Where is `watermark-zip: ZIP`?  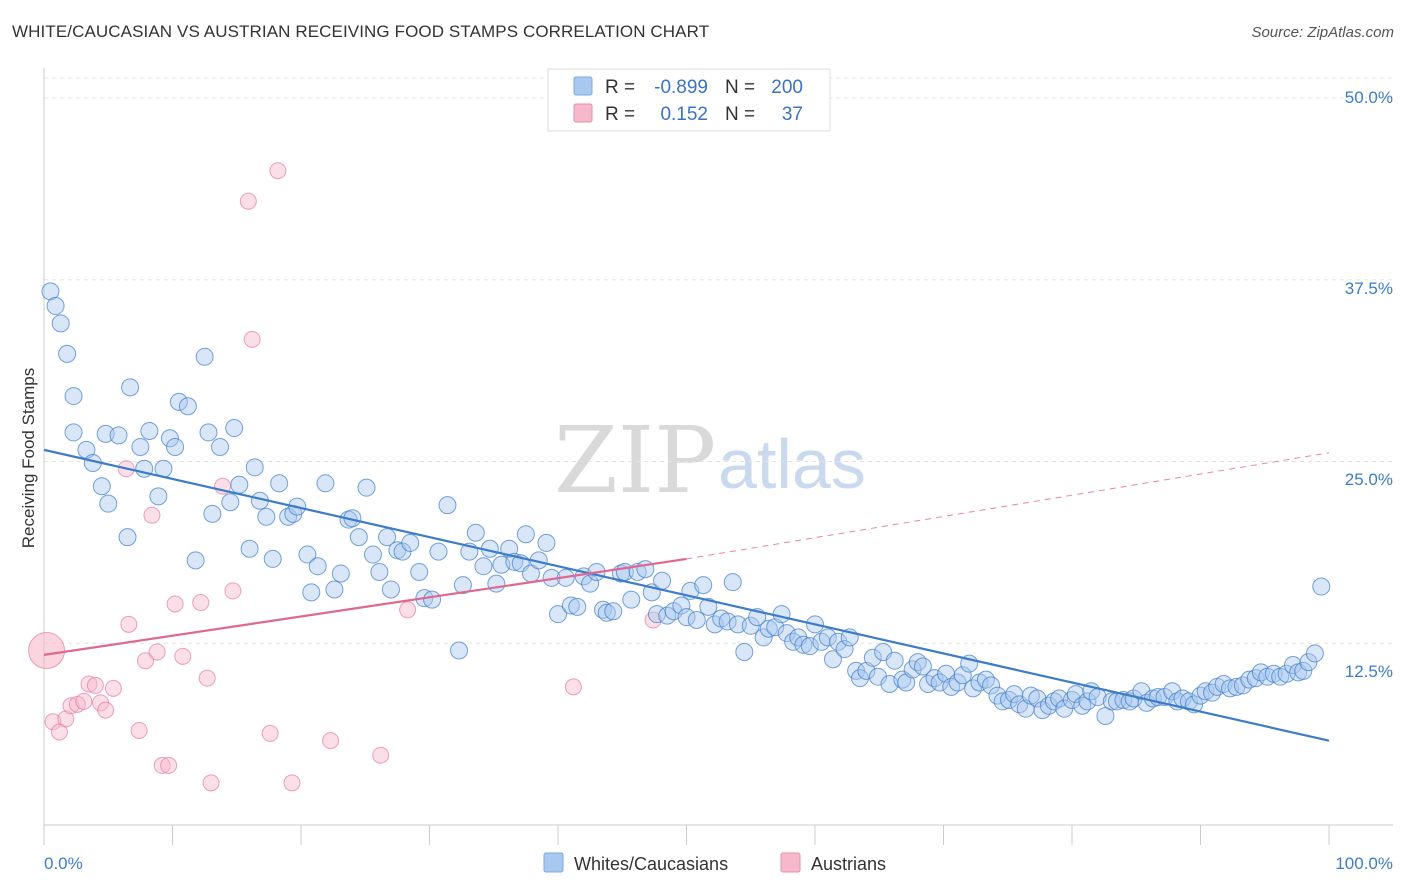
watermark-zip: ZIP is located at coordinates (635, 460).